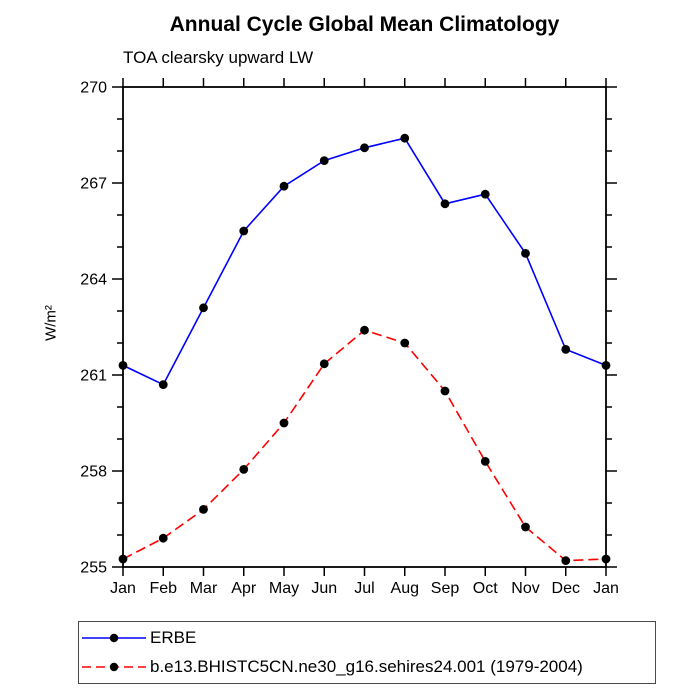  I want to click on x-tick-label: Sep, so click(445, 588).